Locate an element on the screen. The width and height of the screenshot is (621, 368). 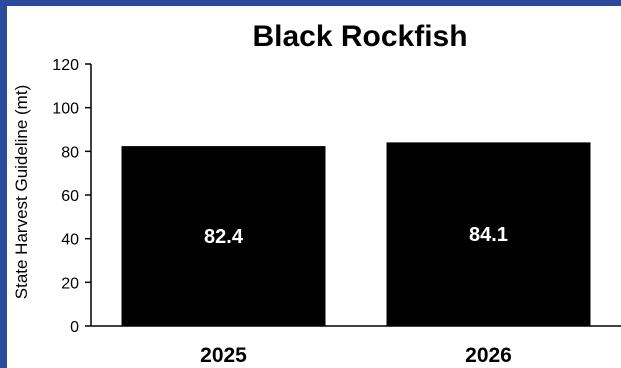
y-tick-label: 20 is located at coordinates (70, 283).